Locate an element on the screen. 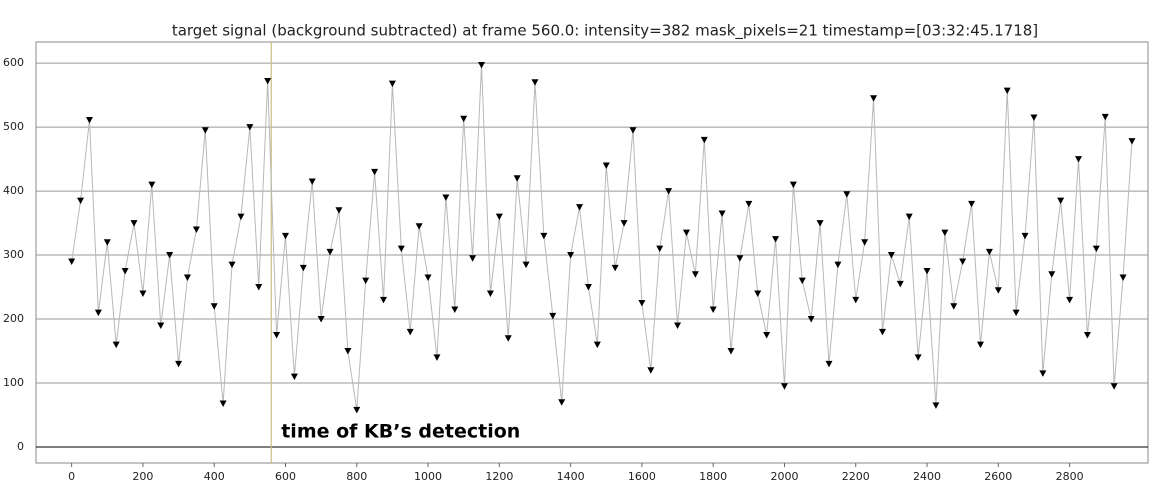 The width and height of the screenshot is (1152, 500). x-tick-label: 1800 is located at coordinates (713, 476).